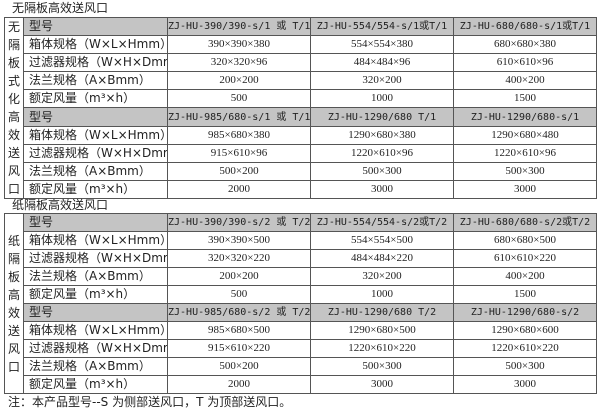 The image size is (600, 410). Describe the element at coordinates (525, 330) in the screenshot. I see `value-cell: 1290×680×600` at that location.